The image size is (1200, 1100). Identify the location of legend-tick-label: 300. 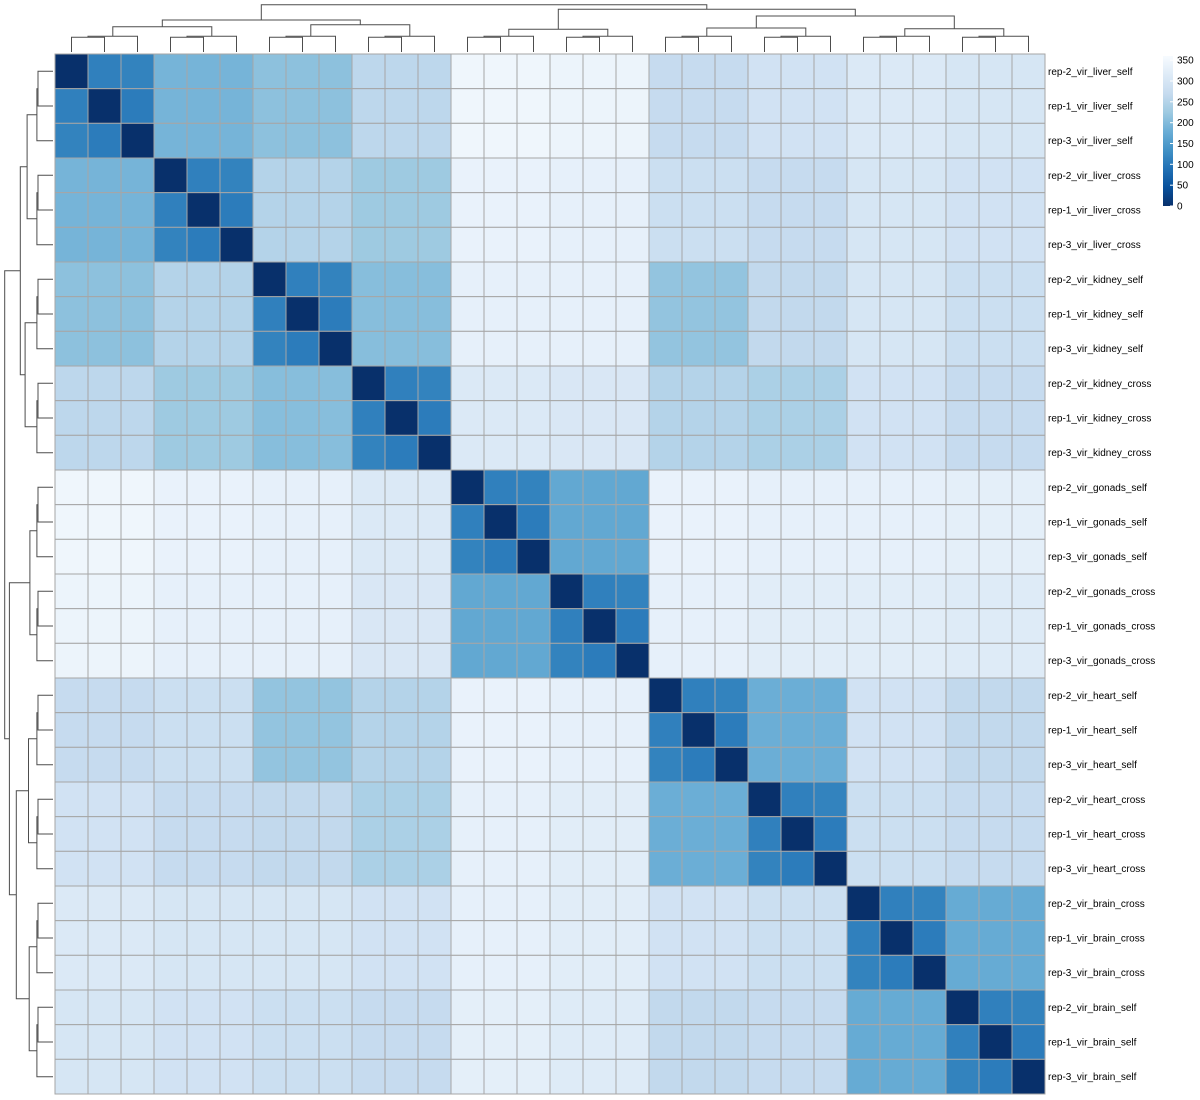
(1185, 82).